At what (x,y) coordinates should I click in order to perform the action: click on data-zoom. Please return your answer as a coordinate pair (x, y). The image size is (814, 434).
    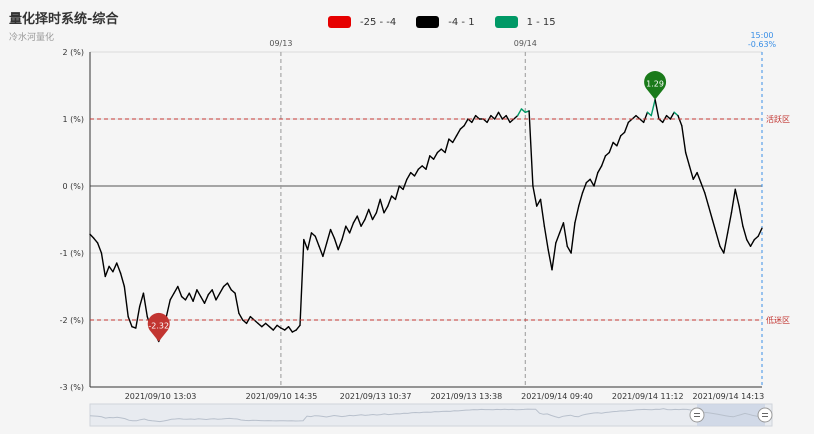
    Looking at the image, I should click on (431, 415).